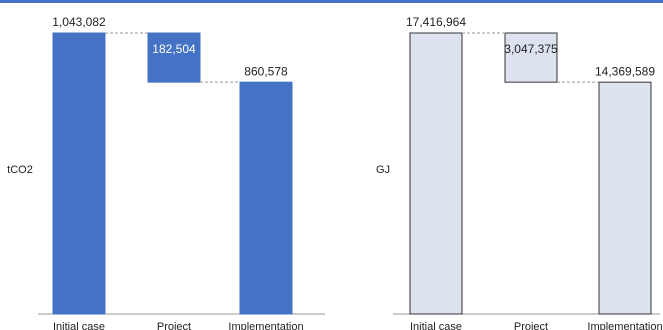 The height and width of the screenshot is (330, 663). I want to click on value-label: 860,578, so click(266, 71).